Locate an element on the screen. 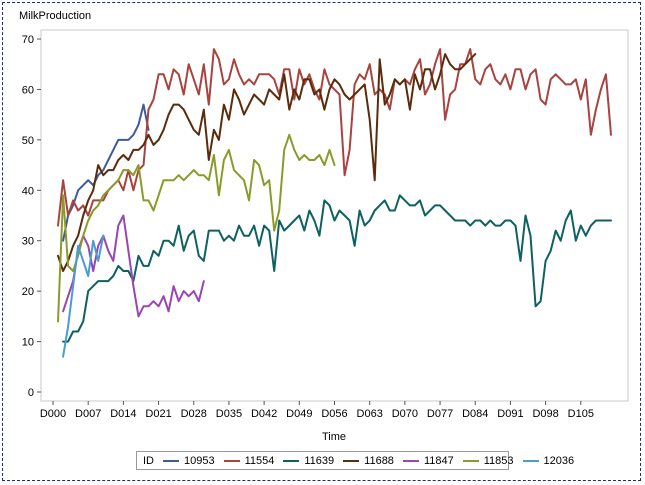 The image size is (645, 485). x-tick-label: D105 is located at coordinates (581, 414).